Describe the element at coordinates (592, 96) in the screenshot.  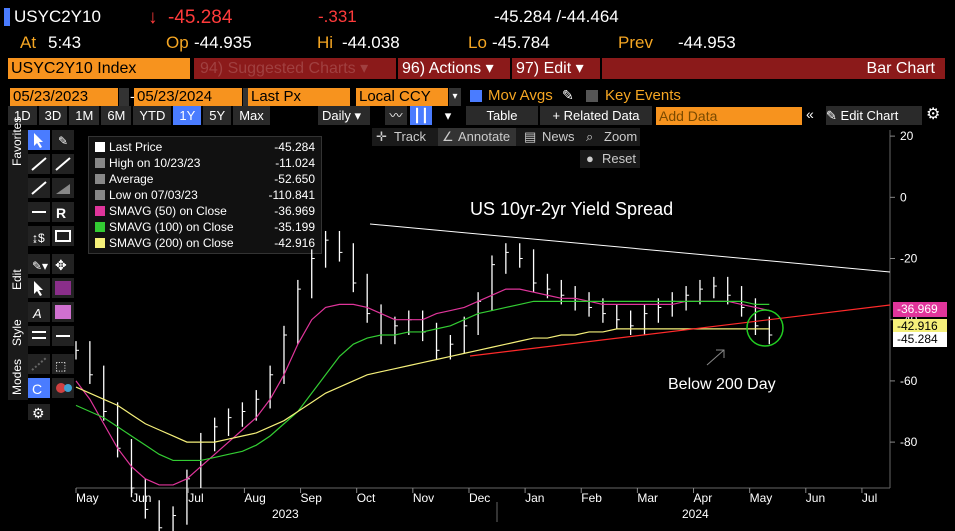
I see `key-events-checkbox` at that location.